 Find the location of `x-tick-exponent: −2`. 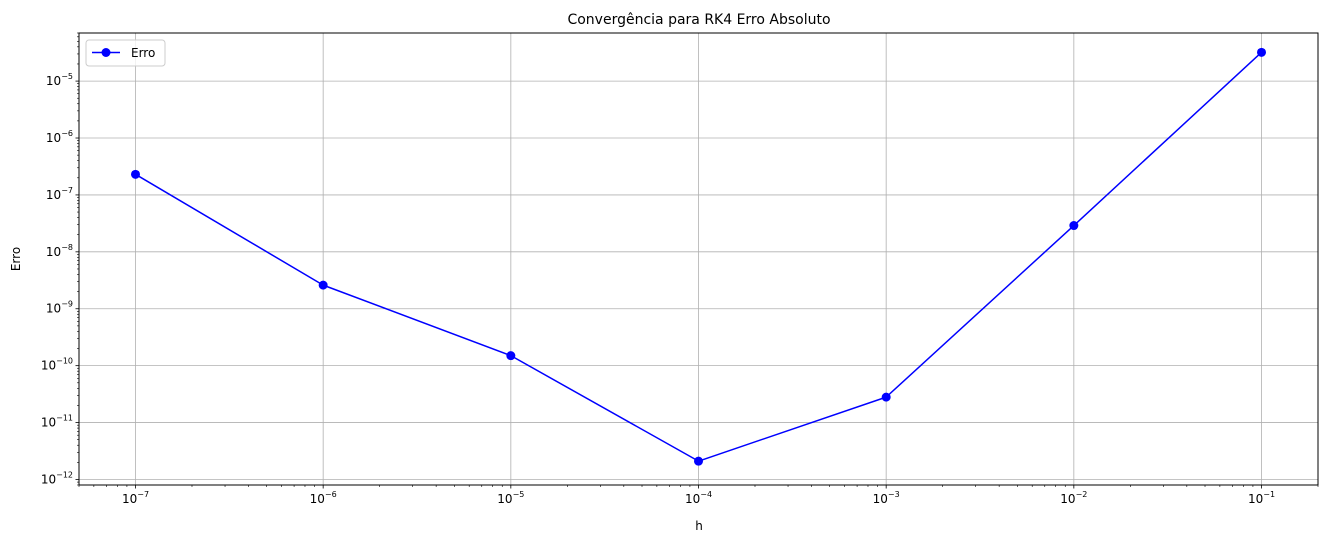

x-tick-exponent: −2 is located at coordinates (1082, 494).